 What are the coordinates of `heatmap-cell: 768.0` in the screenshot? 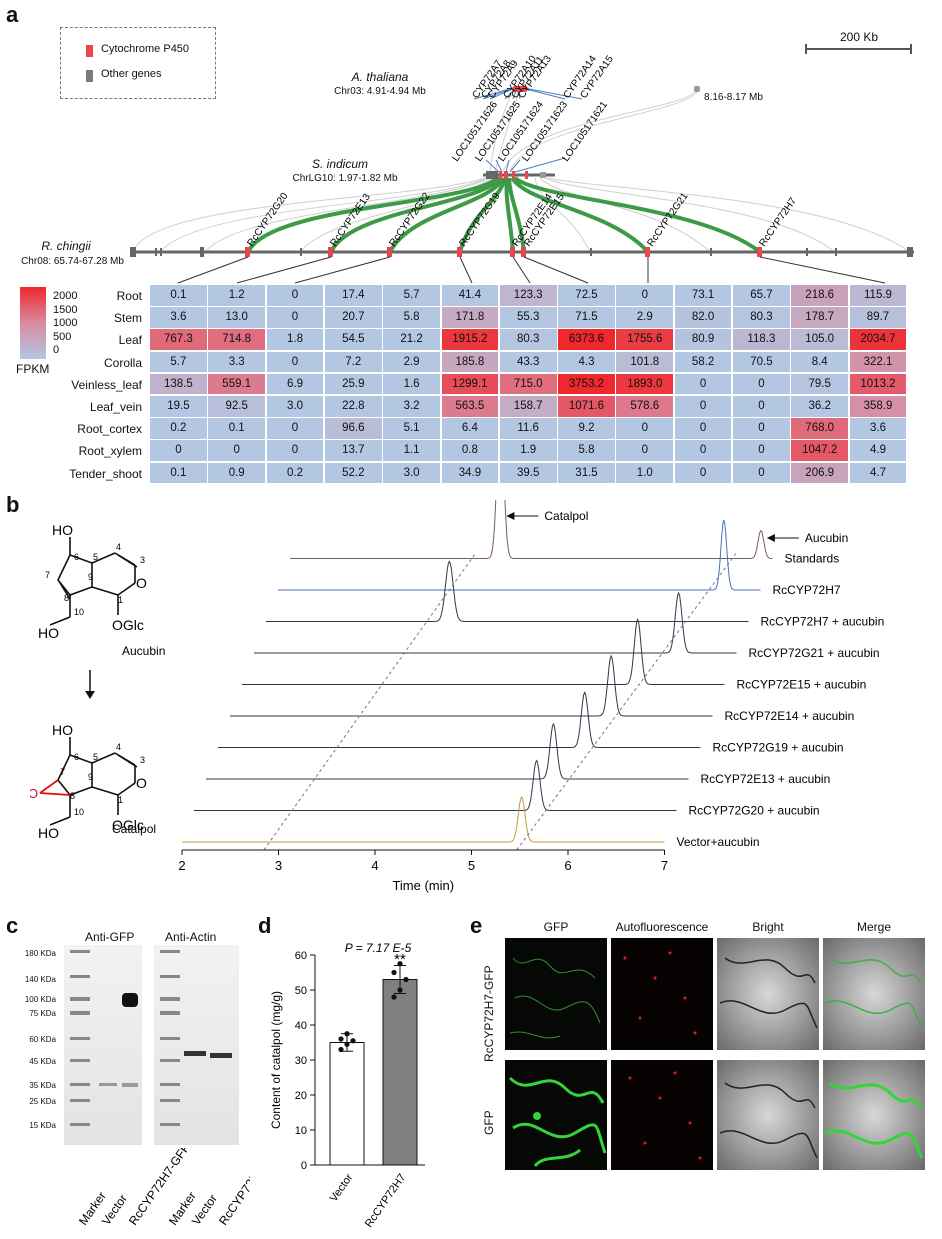 It's located at (820, 428).